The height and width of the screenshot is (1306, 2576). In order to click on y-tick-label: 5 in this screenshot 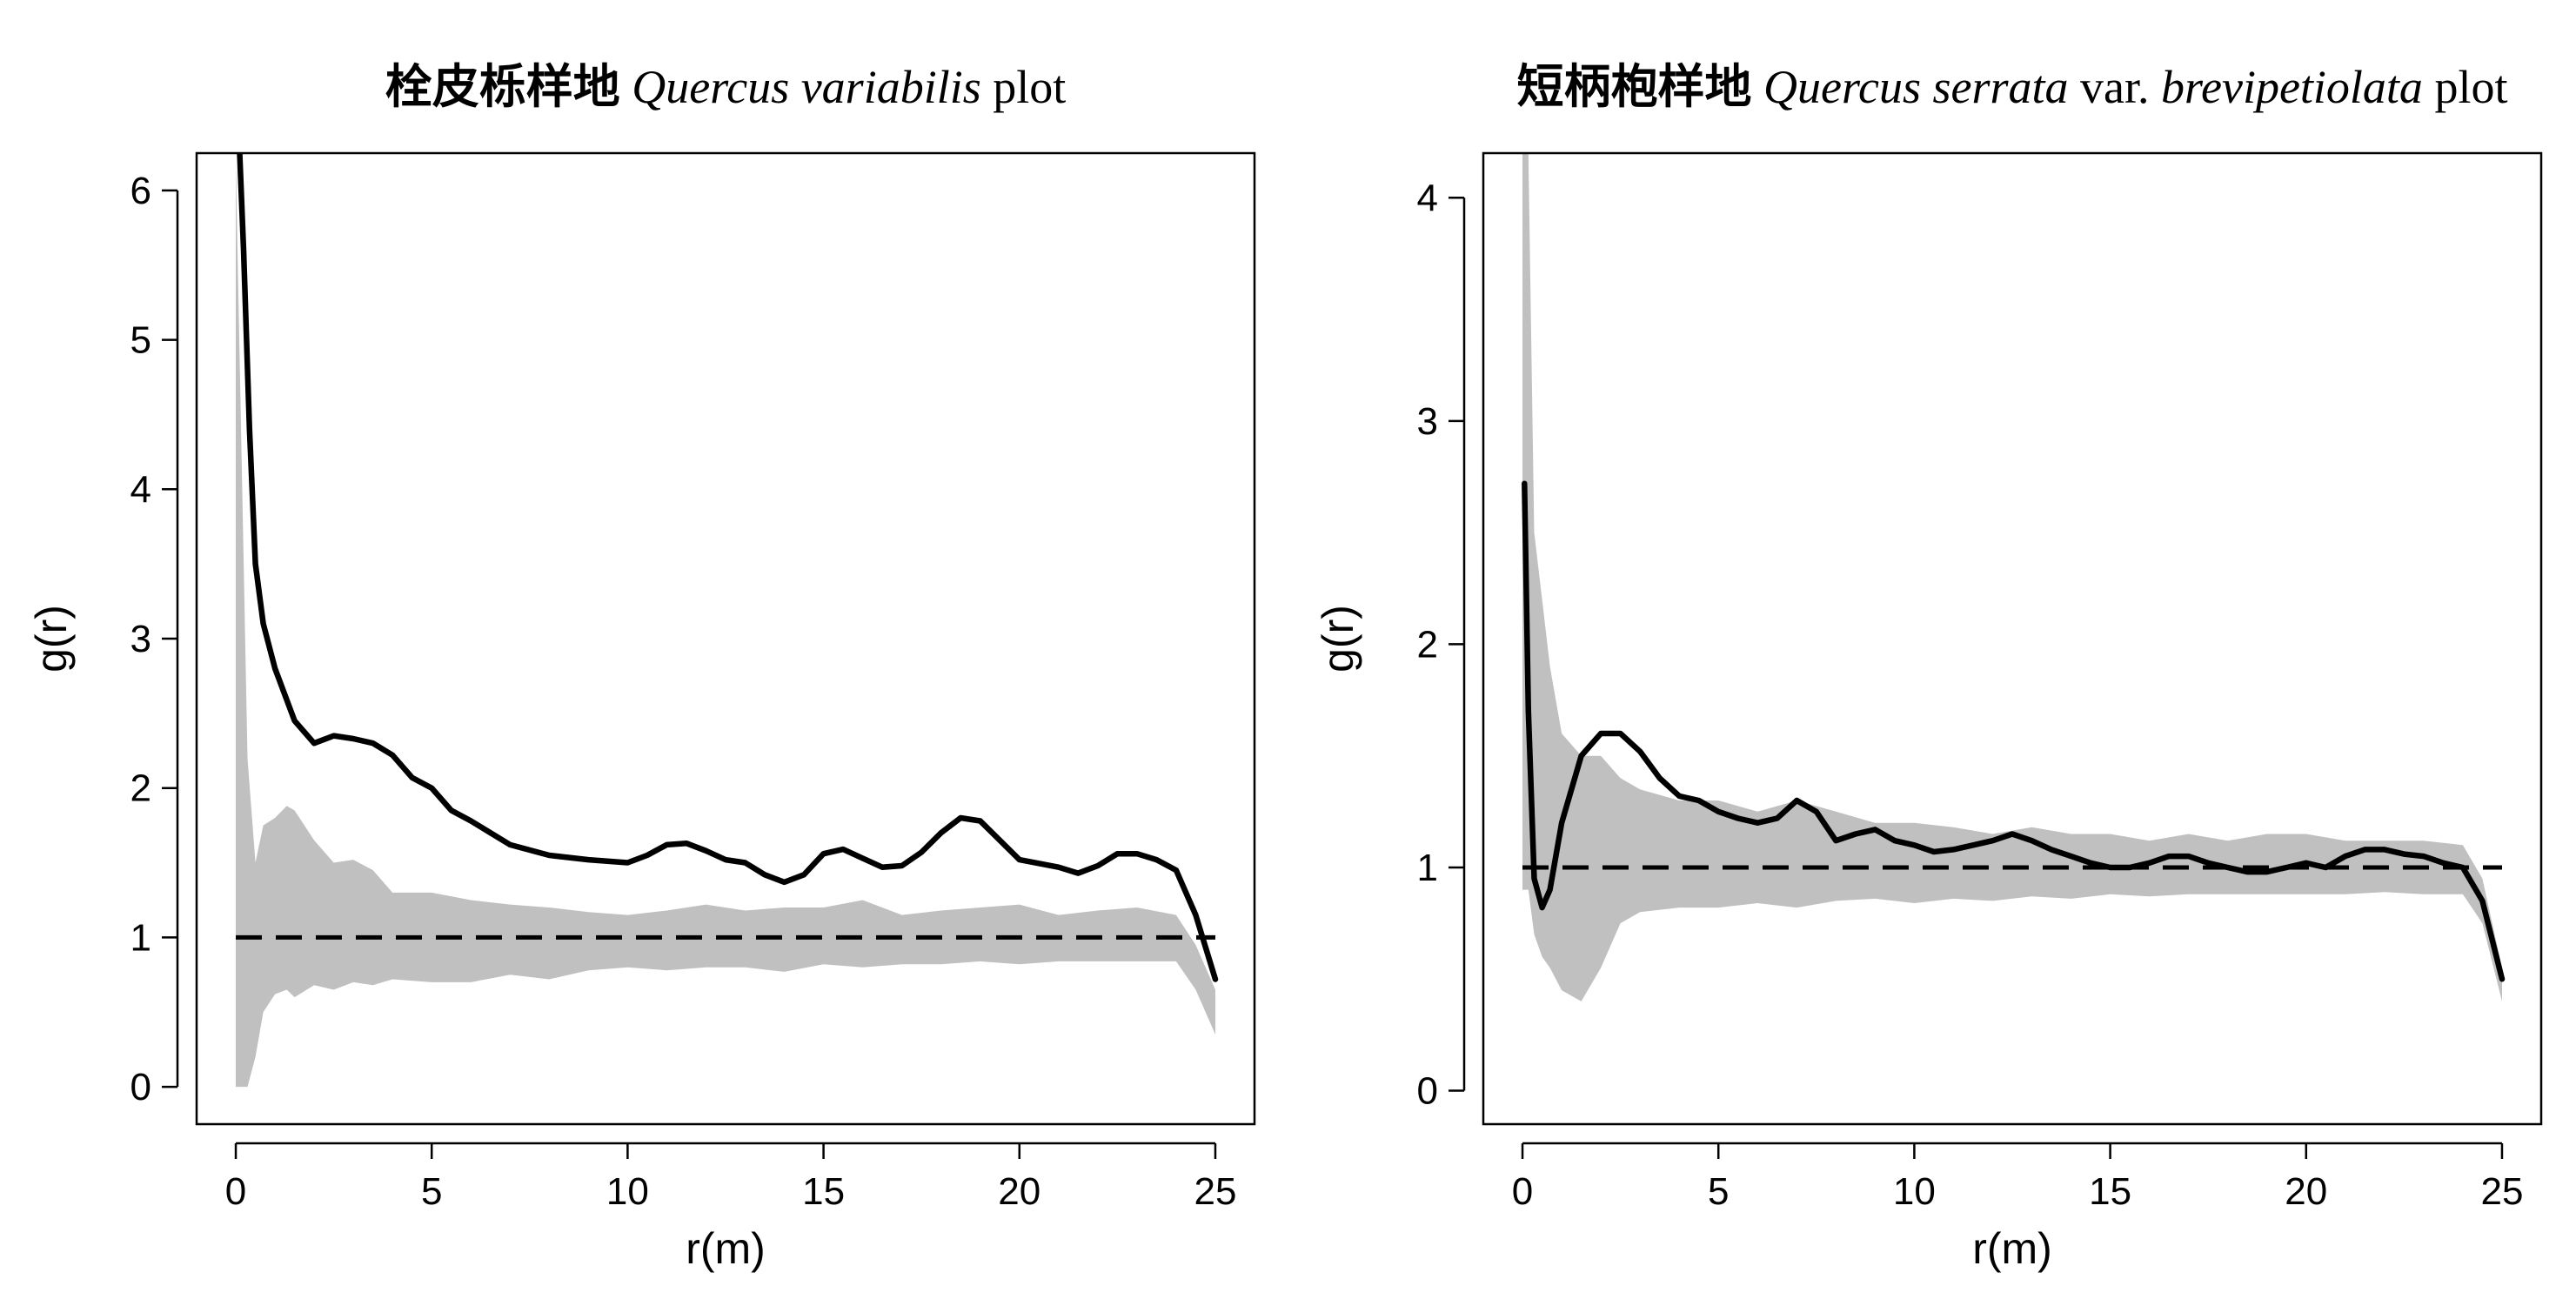, I will do `click(140, 340)`.